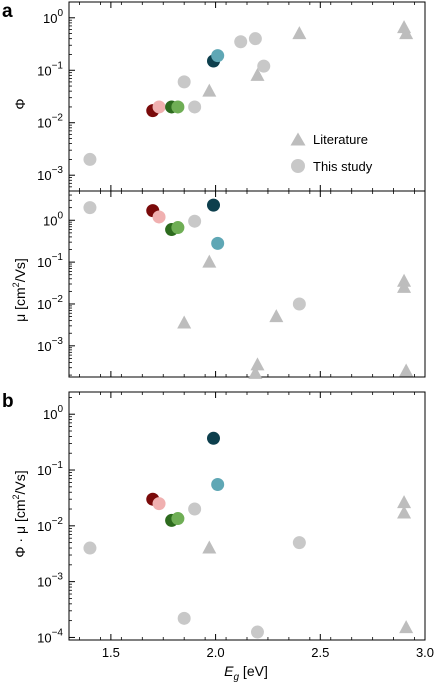 Image resolution: width=437 pixels, height=685 pixels. Describe the element at coordinates (16, 496) in the screenshot. I see `ylabel-phimu-sup: 2` at that location.